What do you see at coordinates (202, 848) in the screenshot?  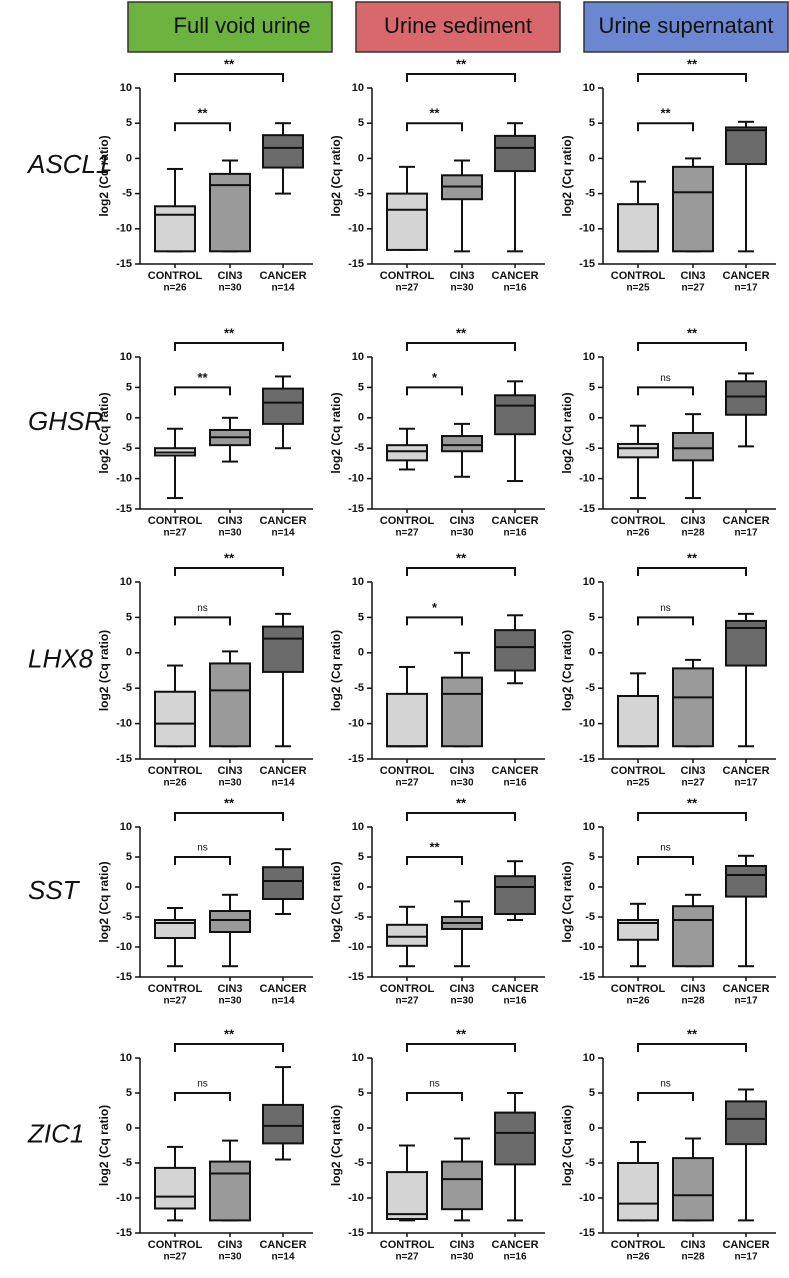 I see `sig-label: ns` at bounding box center [202, 848].